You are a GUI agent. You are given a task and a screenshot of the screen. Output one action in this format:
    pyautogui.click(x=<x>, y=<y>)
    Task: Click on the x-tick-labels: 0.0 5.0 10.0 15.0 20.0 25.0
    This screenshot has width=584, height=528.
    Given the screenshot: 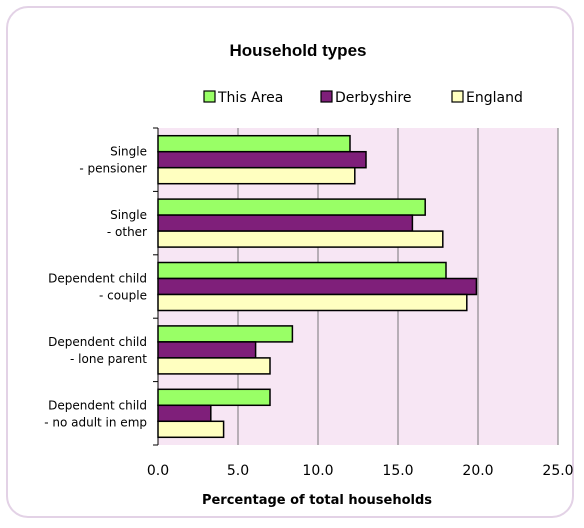 What is the action you would take?
    pyautogui.click(x=360, y=471)
    